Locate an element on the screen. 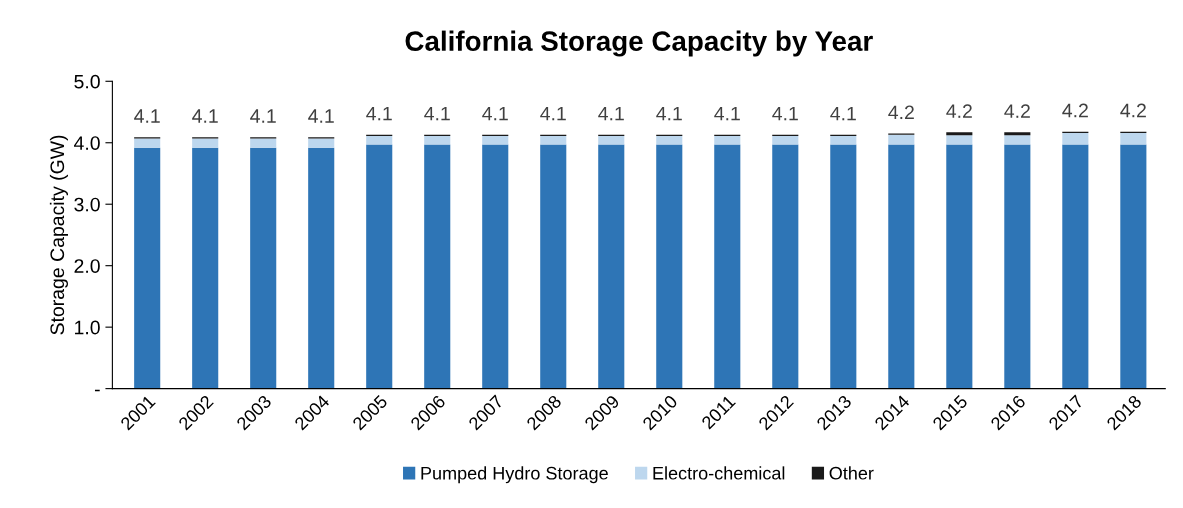  y-tick-label: 2.0 is located at coordinates (87, 266).